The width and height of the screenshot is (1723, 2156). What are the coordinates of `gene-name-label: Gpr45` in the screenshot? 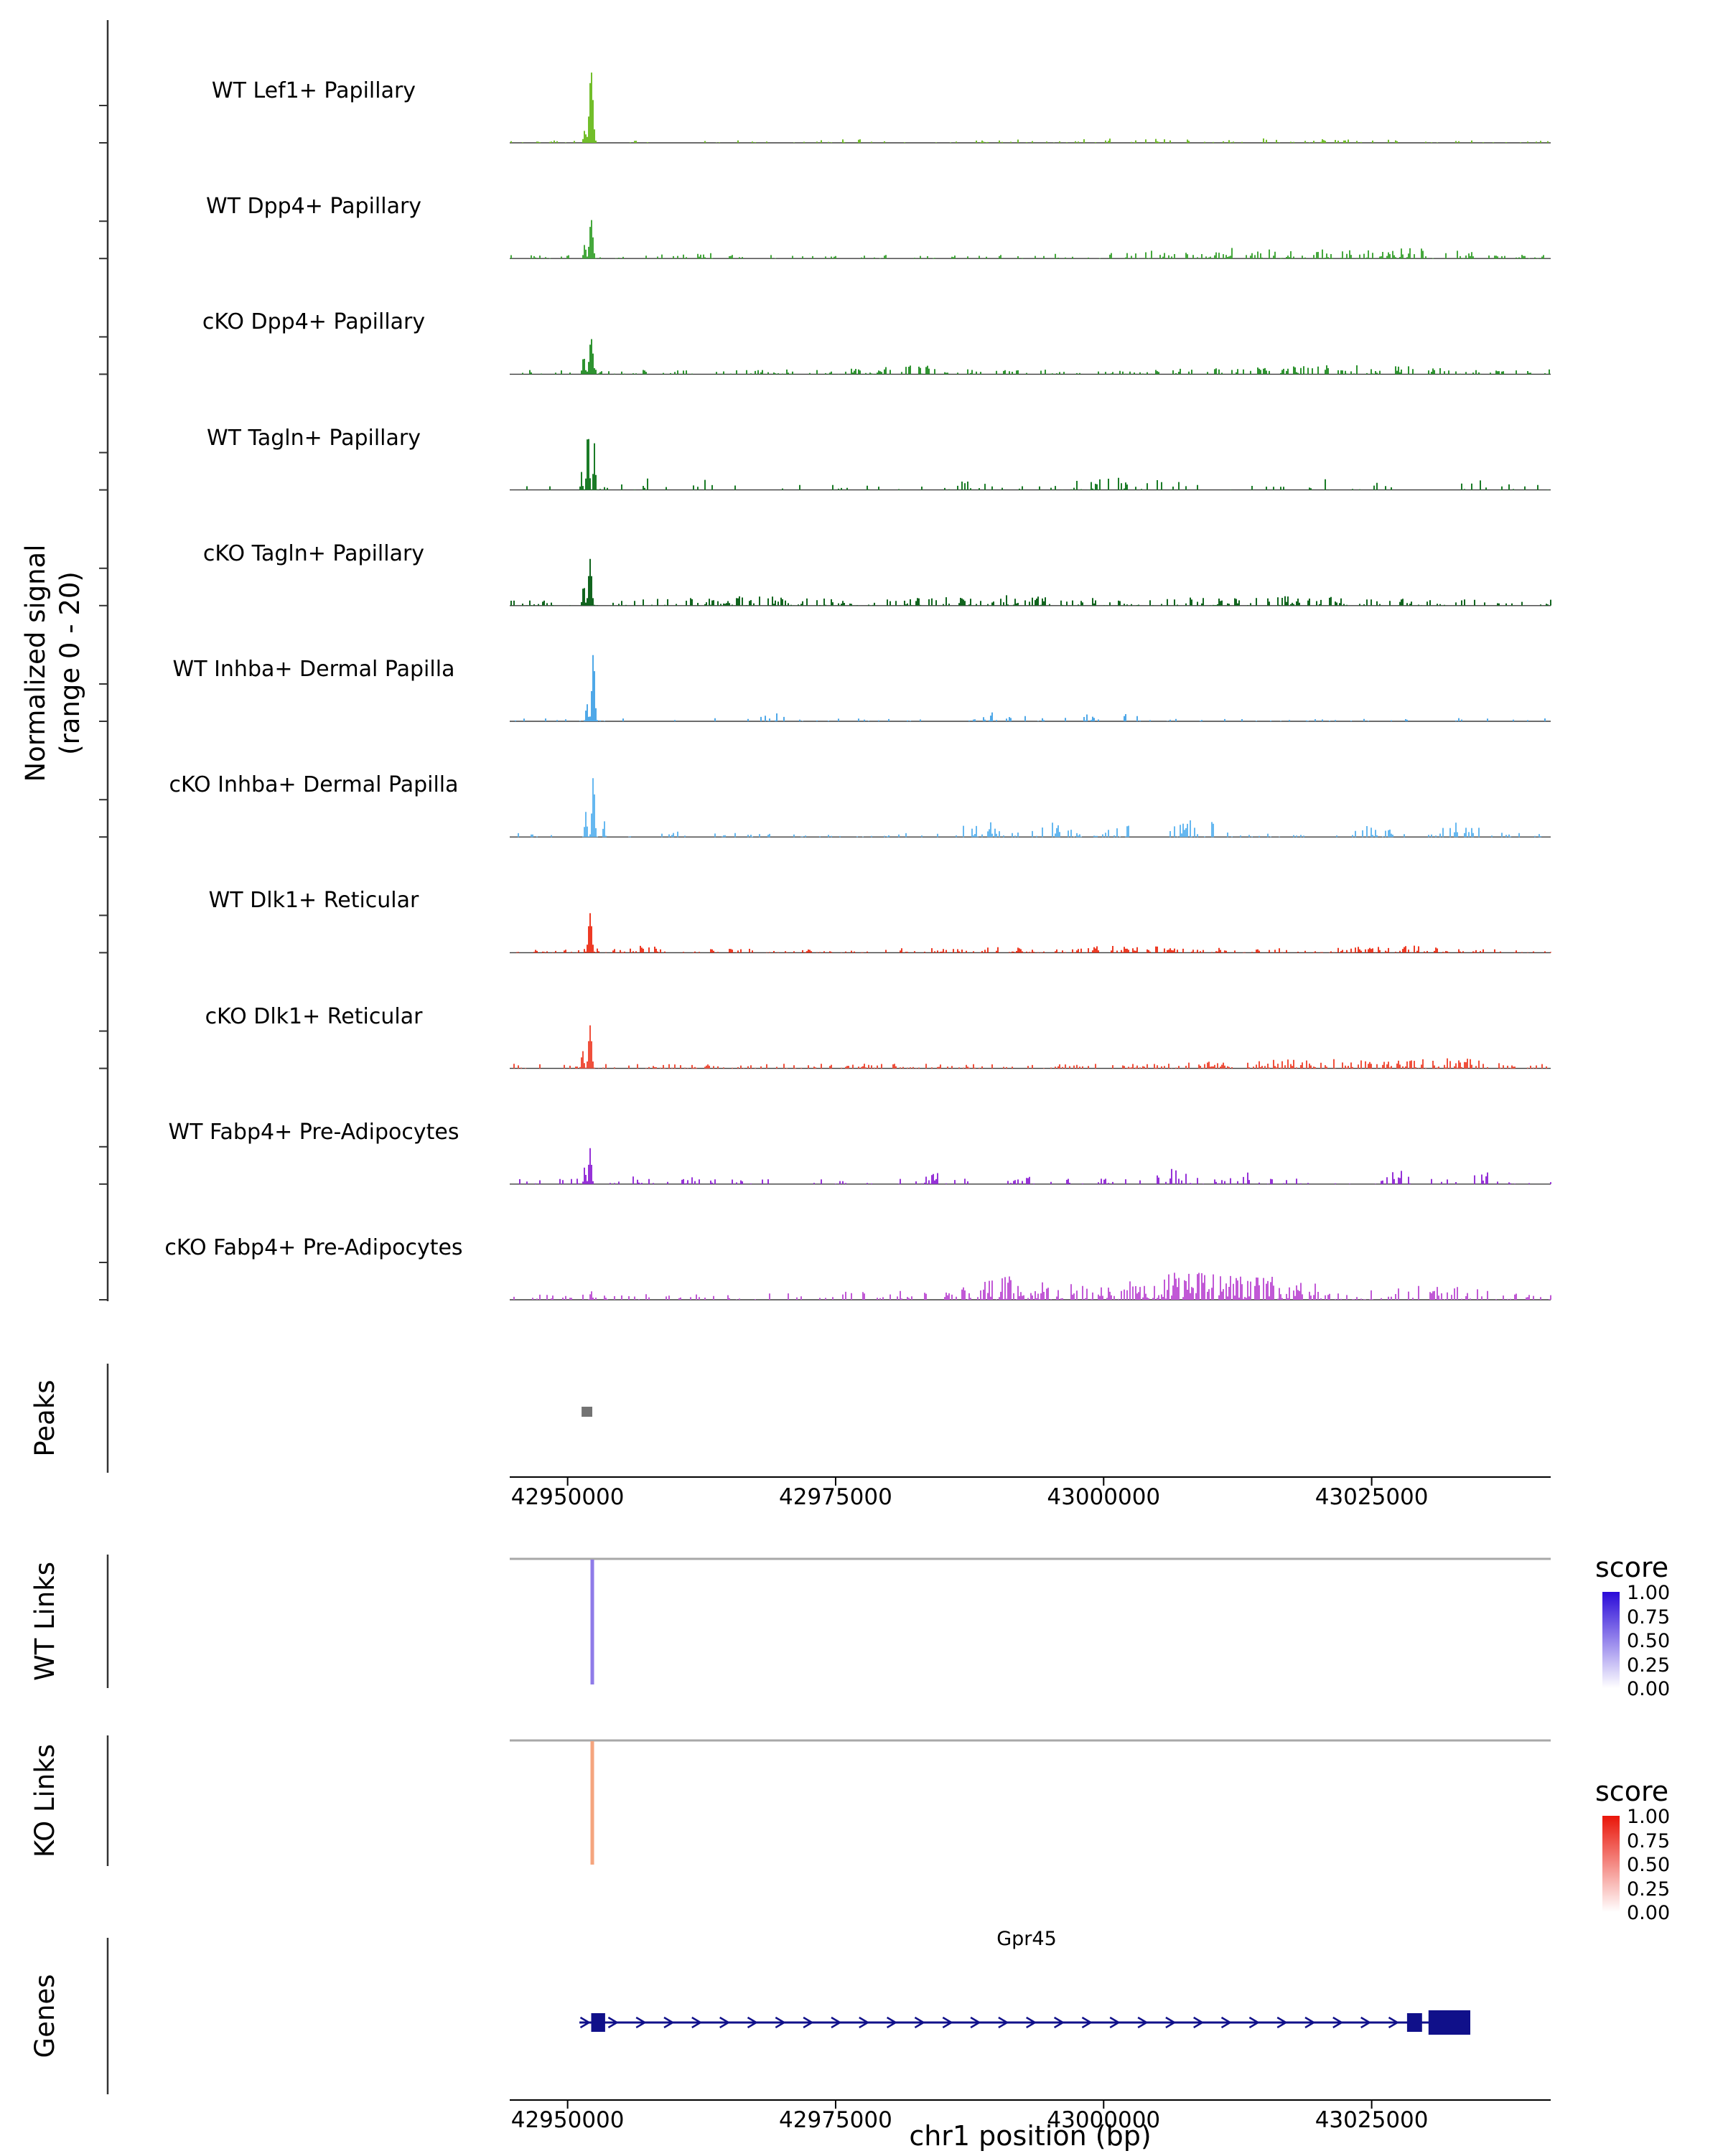 It's located at (1026, 1939).